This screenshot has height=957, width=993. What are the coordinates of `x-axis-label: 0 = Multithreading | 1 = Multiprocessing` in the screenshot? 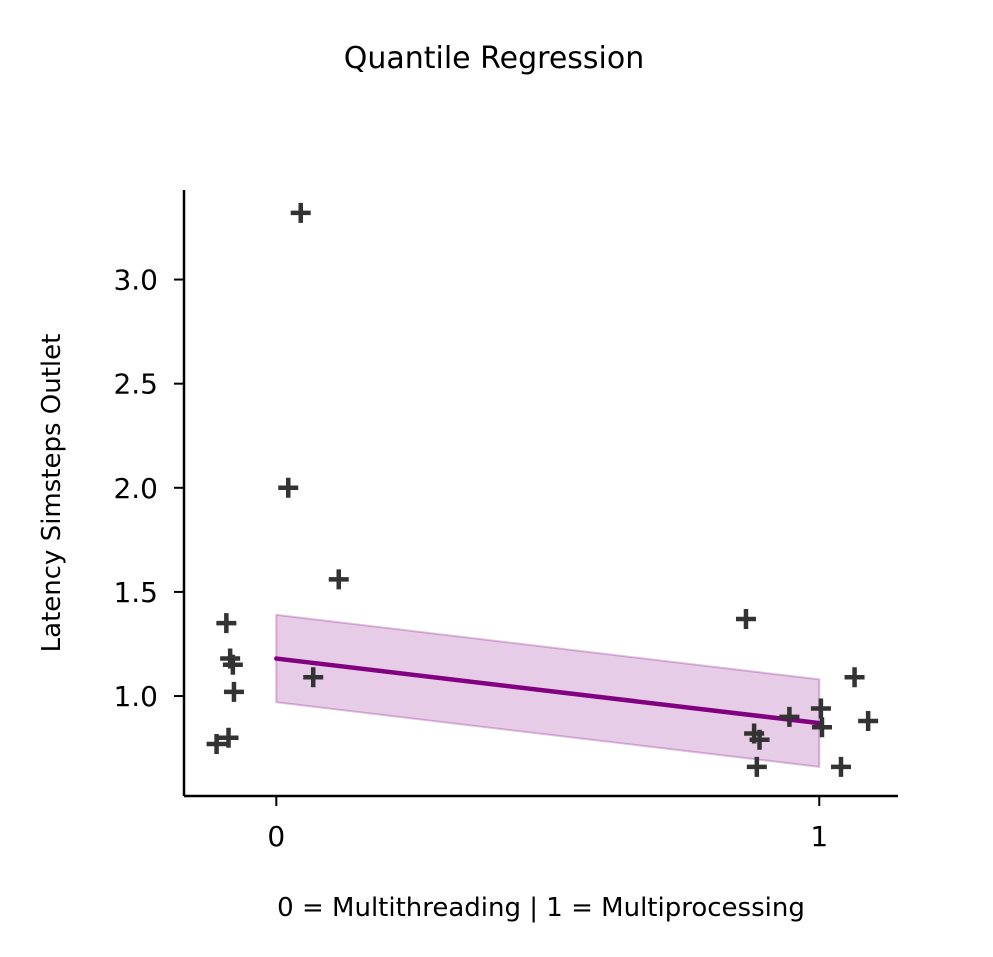 It's located at (541, 908).